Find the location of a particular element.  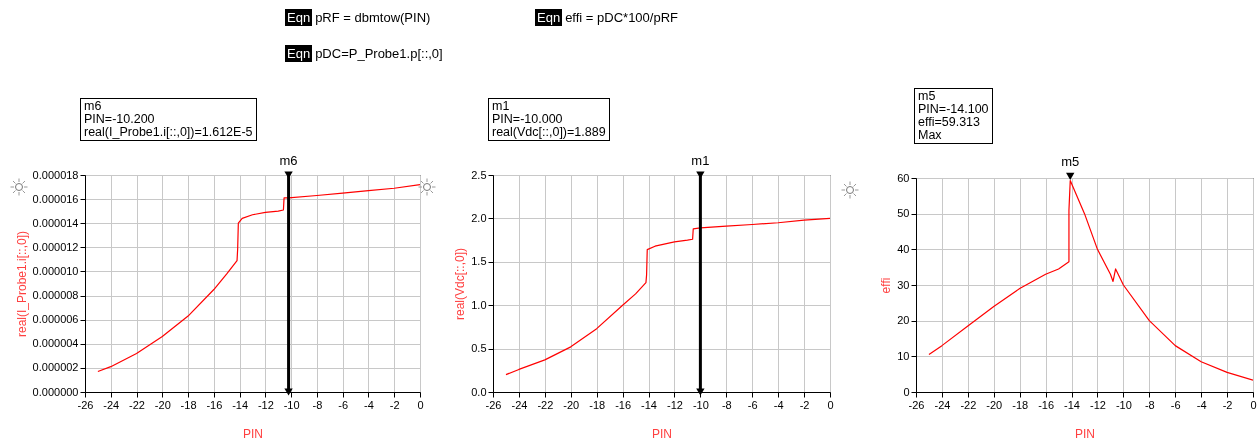

ref-line-label: m6 is located at coordinates (288, 160).